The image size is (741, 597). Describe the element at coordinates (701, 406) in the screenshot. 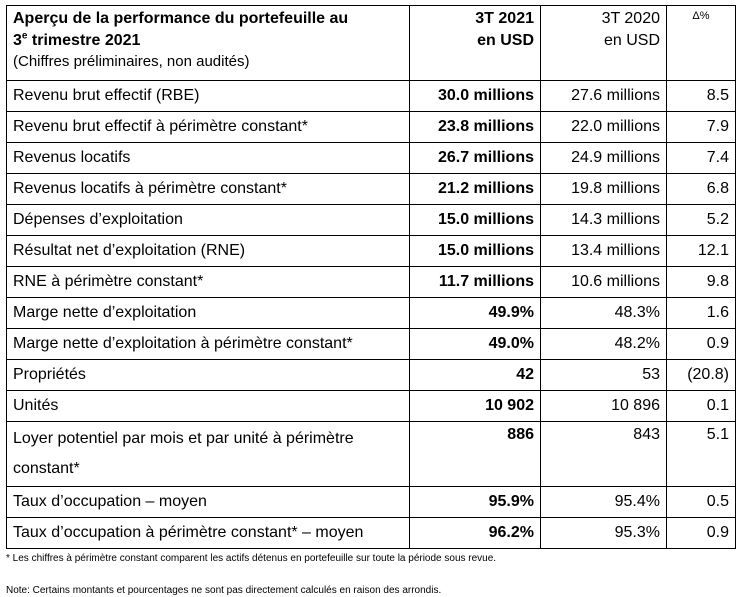

I see `row-delta-value: 0.1` at that location.